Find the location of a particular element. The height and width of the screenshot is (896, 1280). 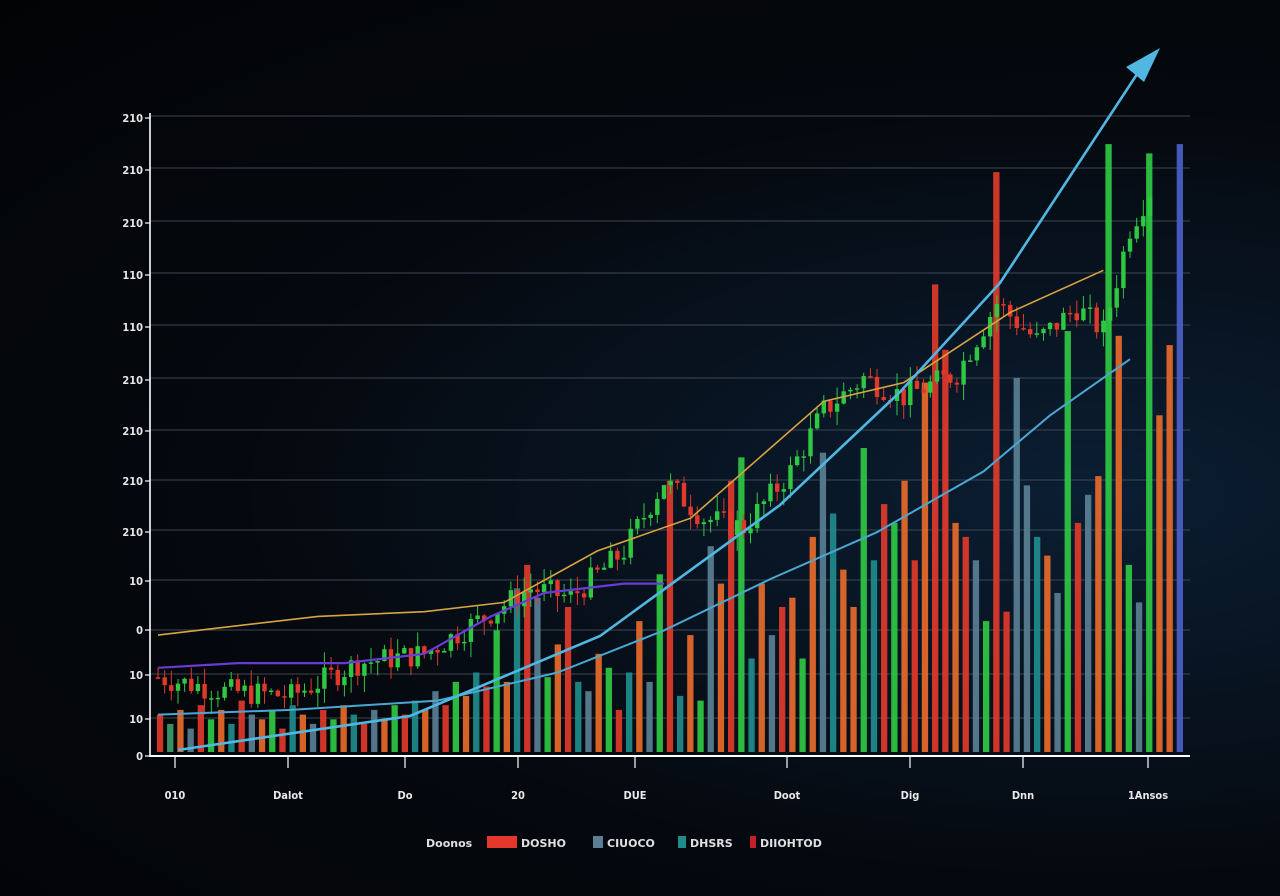

y-tick-label: 10 is located at coordinates (136, 719).